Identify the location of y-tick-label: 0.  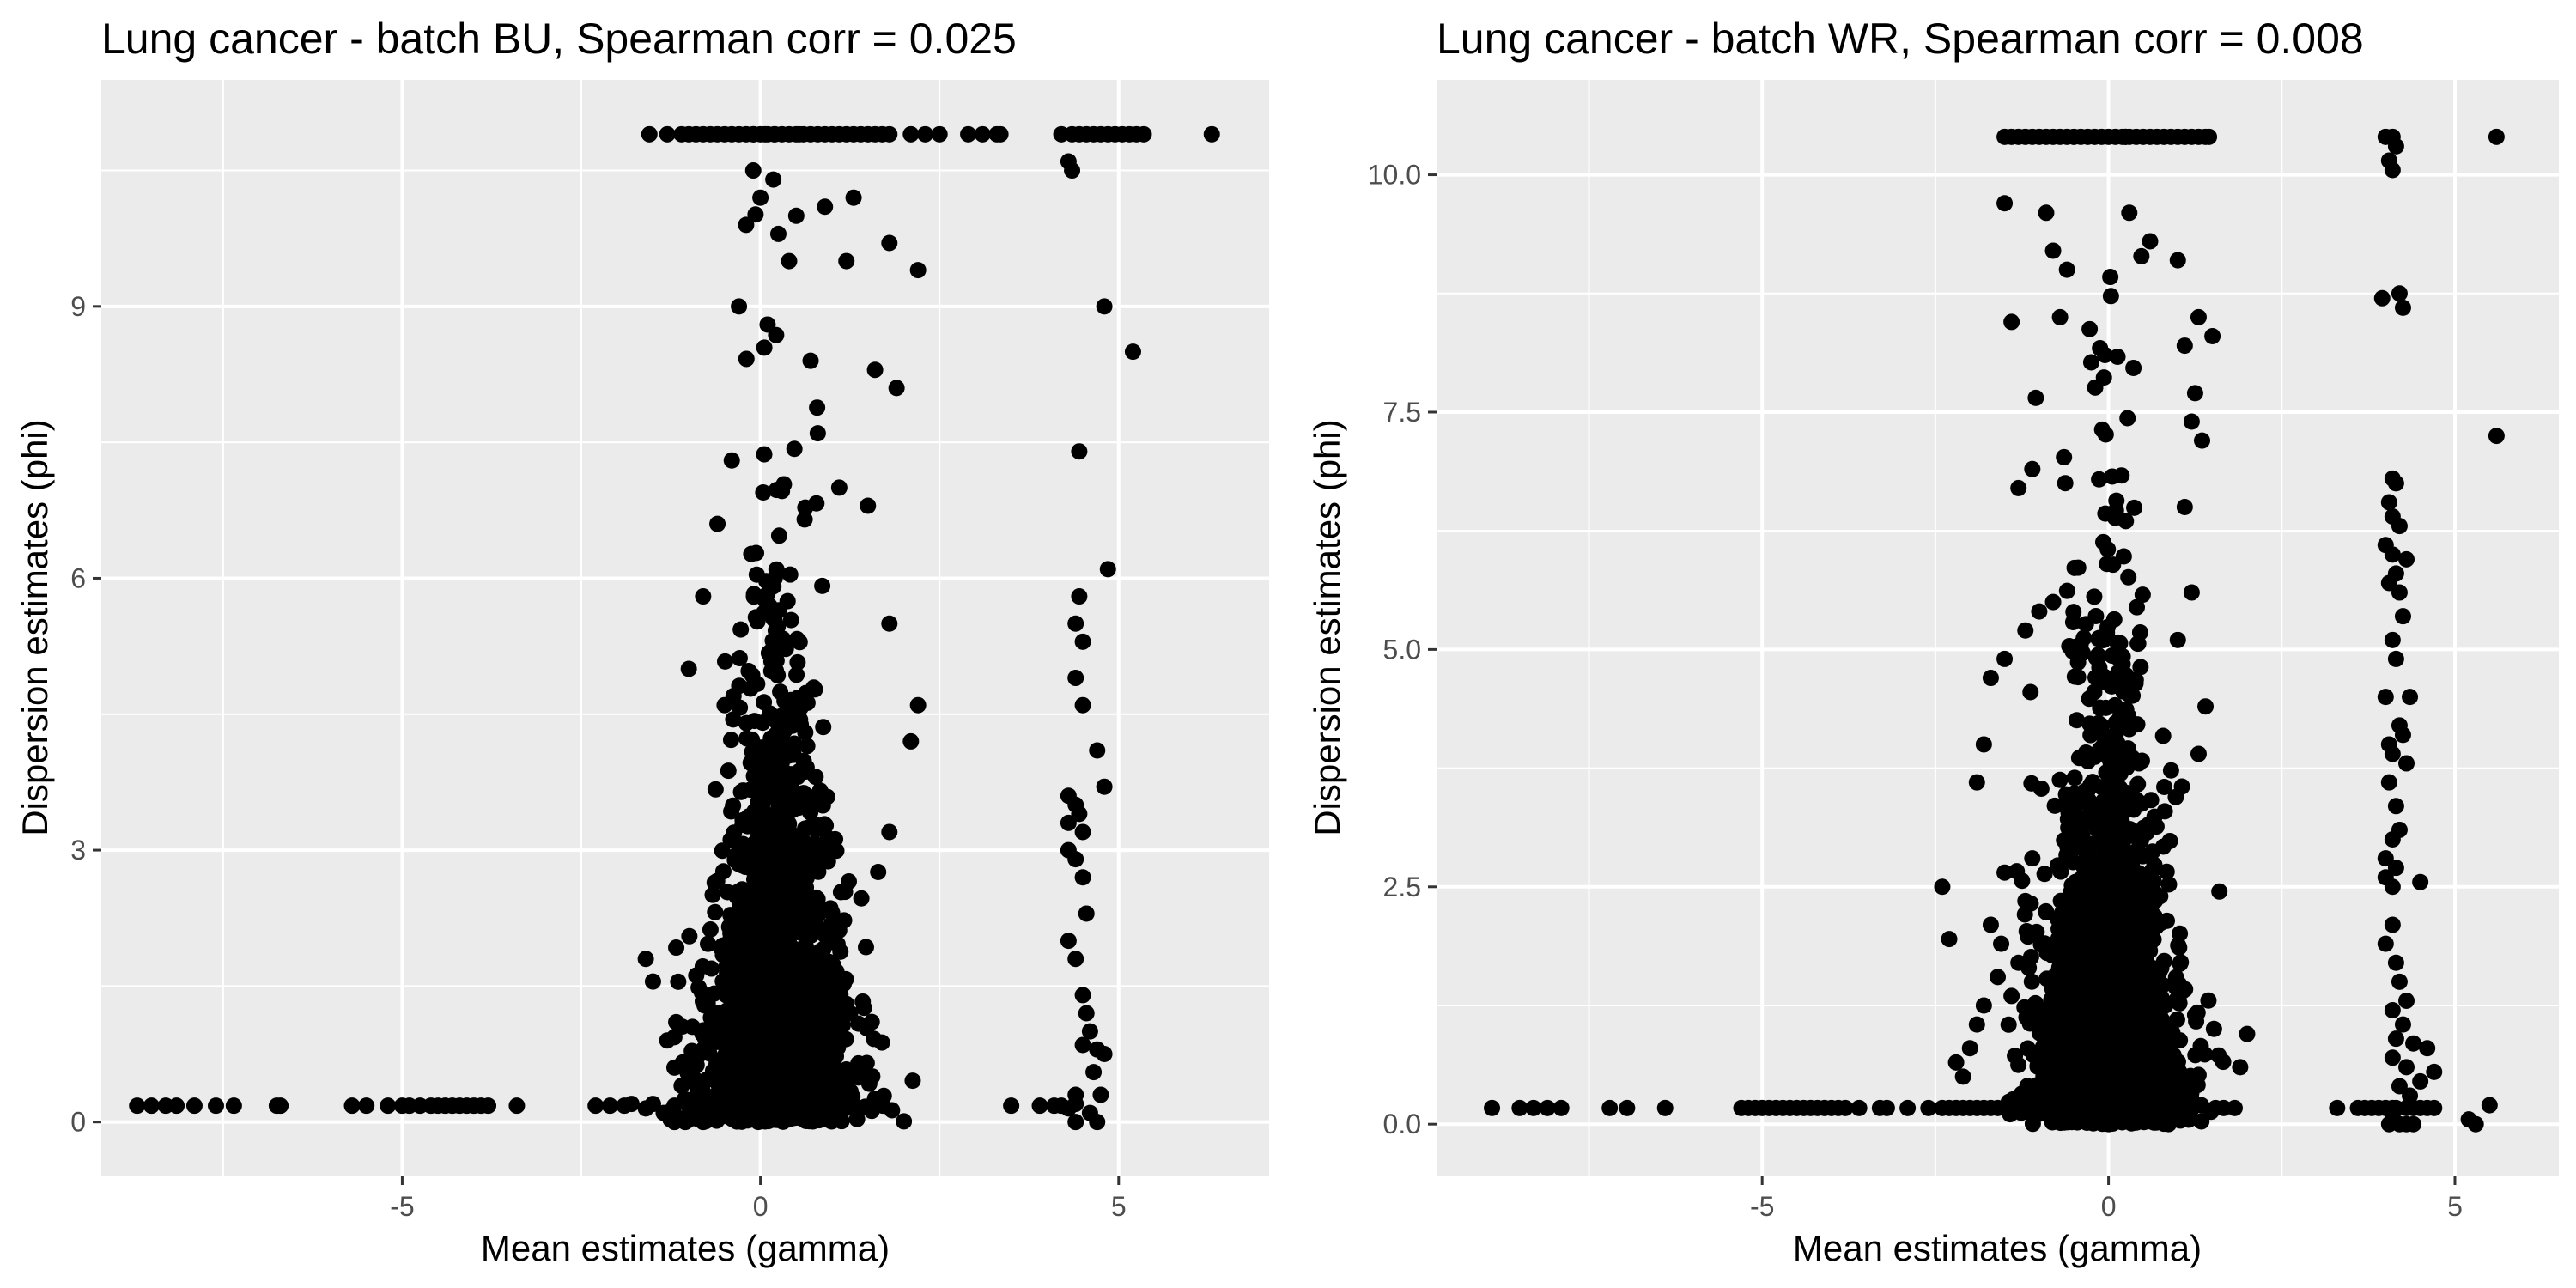
(78, 1122).